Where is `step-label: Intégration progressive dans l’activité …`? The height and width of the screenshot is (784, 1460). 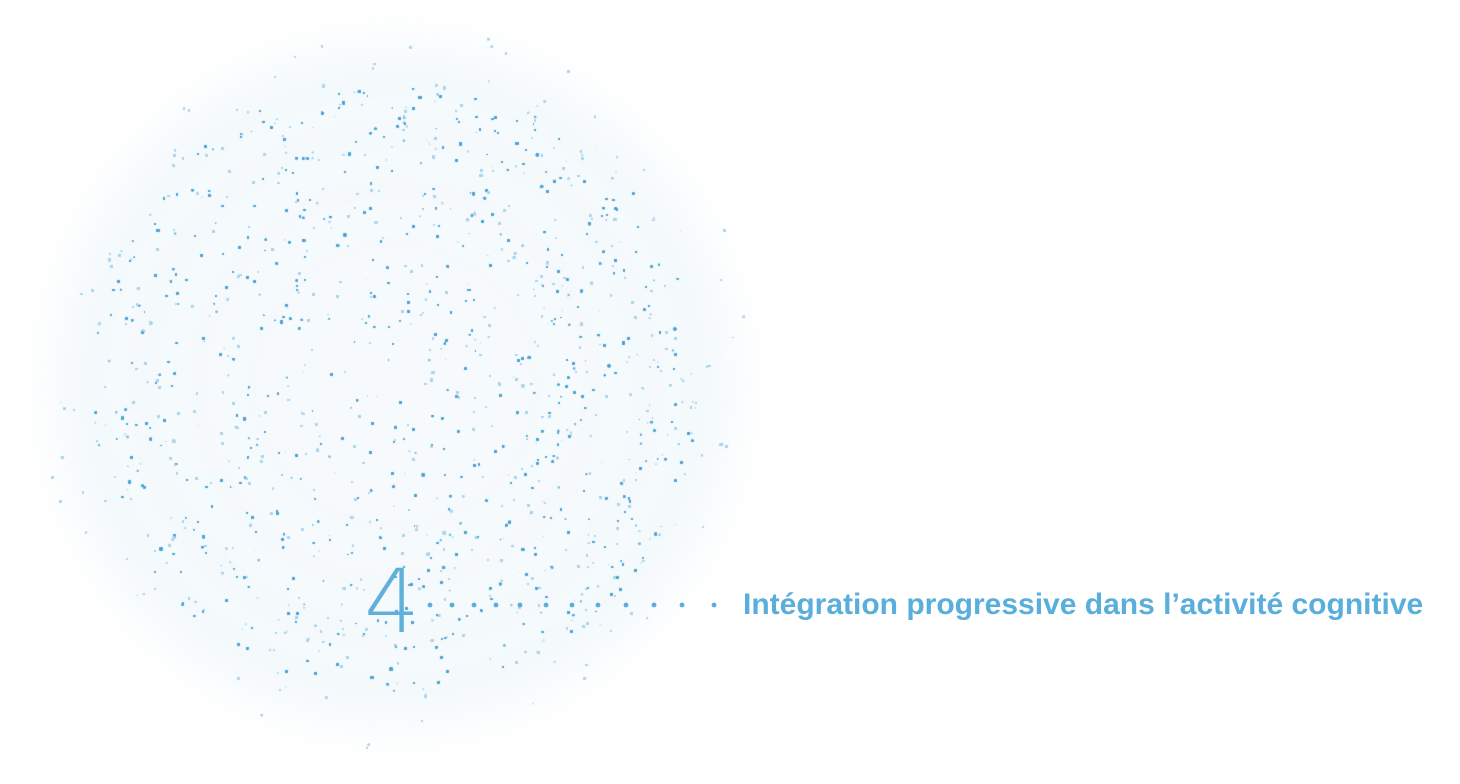 step-label: Intégration progressive dans l’activité … is located at coordinates (1083, 604).